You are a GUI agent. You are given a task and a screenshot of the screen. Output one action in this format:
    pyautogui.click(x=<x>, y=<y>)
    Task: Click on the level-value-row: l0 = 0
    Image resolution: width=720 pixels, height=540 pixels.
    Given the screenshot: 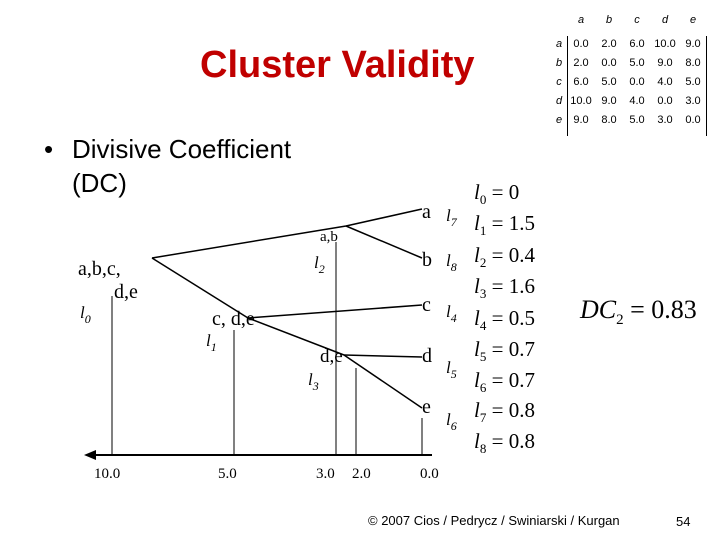 What is the action you would take?
    pyautogui.click(x=496, y=193)
    